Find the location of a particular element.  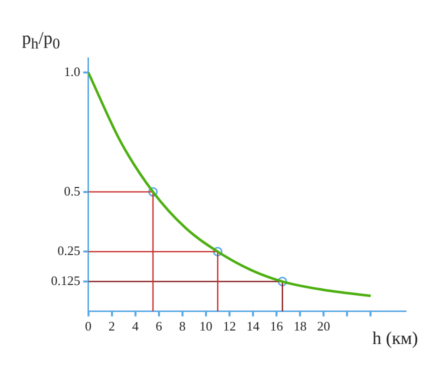

x-tick-label: 4 is located at coordinates (136, 326).